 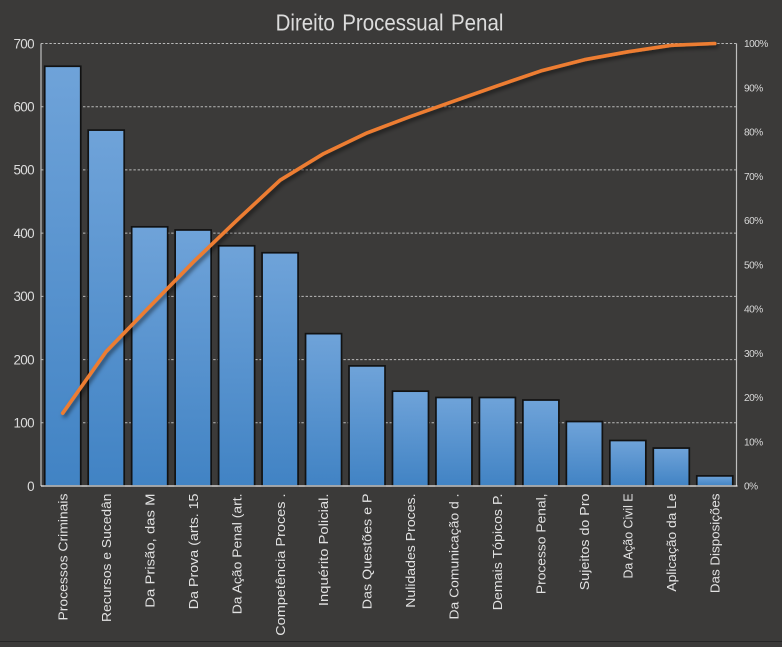 What do you see at coordinates (30, 486) in the screenshot?
I see `svg-text: 0` at bounding box center [30, 486].